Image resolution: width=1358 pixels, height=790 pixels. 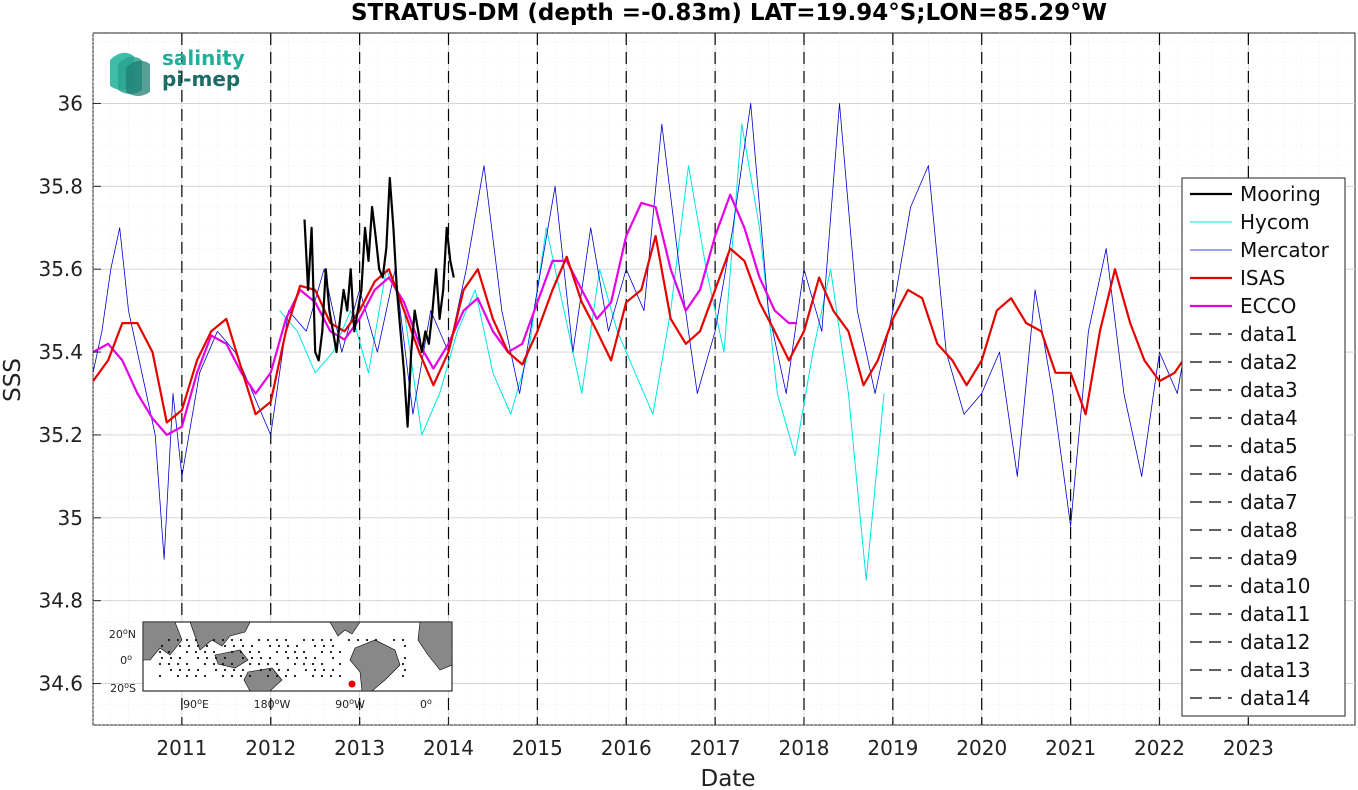 I want to click on legend-label-mooring: Mooring, so click(x=1280, y=194).